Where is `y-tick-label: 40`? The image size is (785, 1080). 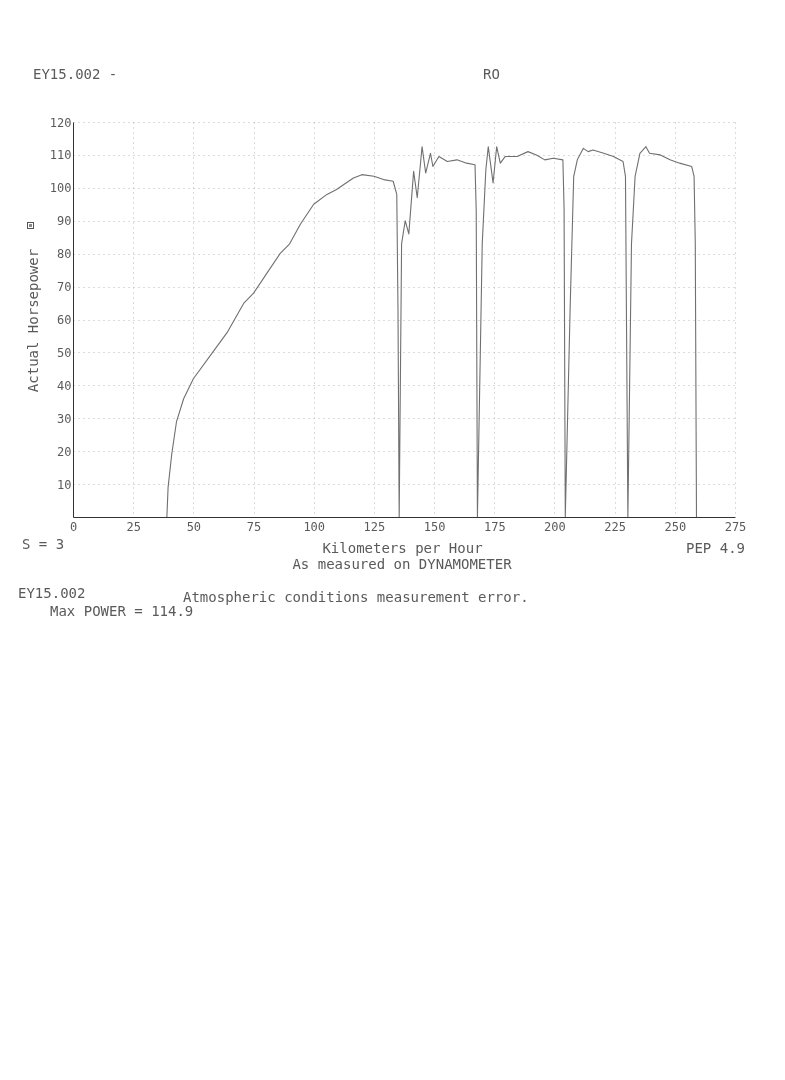
y-tick-label: 40 is located at coordinates (64, 385).